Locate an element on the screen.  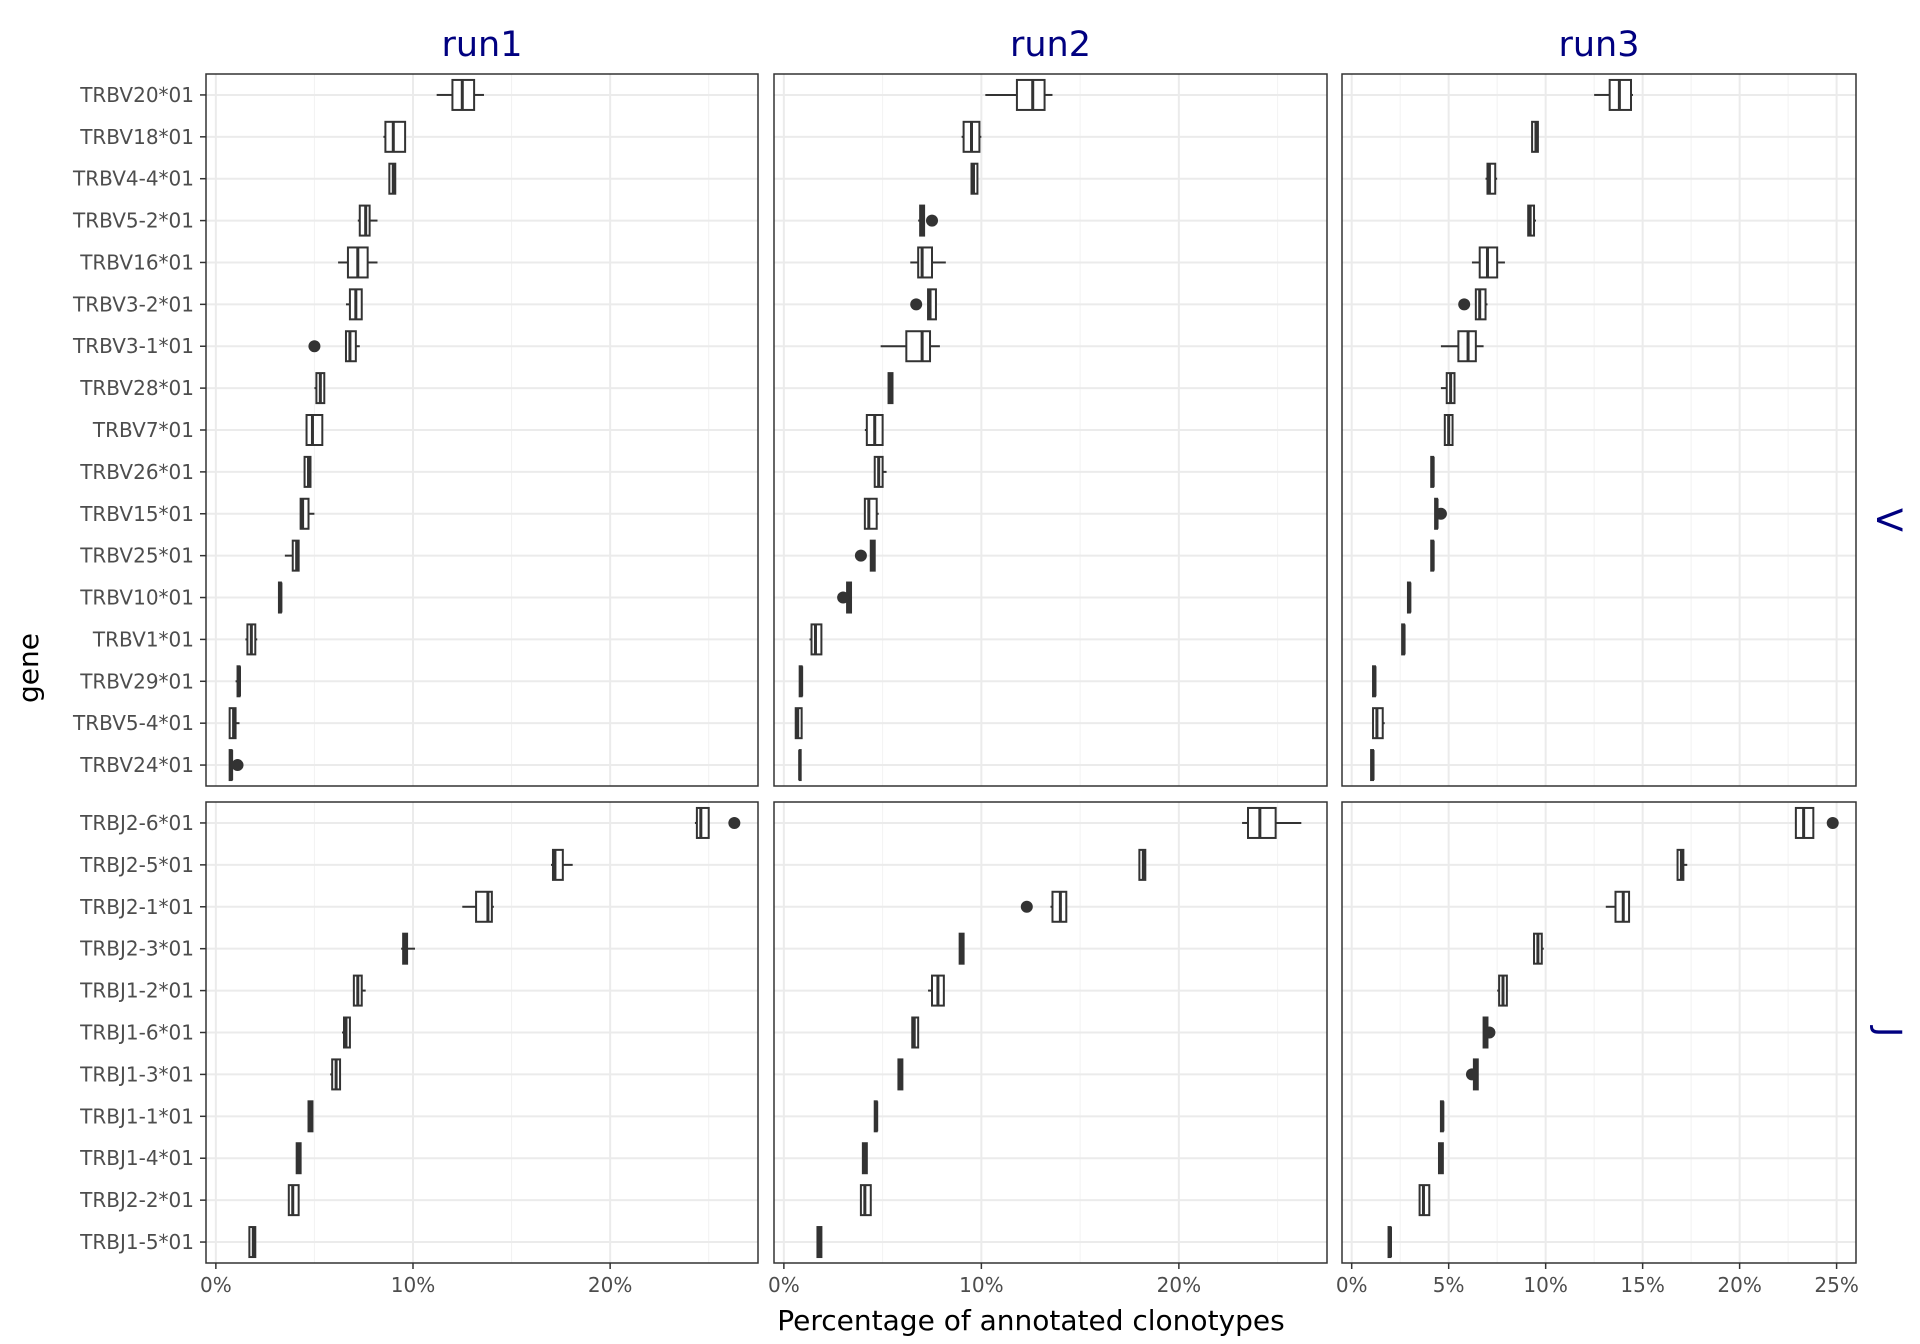
x-tick-label-run3-4: 20% is located at coordinates (1739, 1285).